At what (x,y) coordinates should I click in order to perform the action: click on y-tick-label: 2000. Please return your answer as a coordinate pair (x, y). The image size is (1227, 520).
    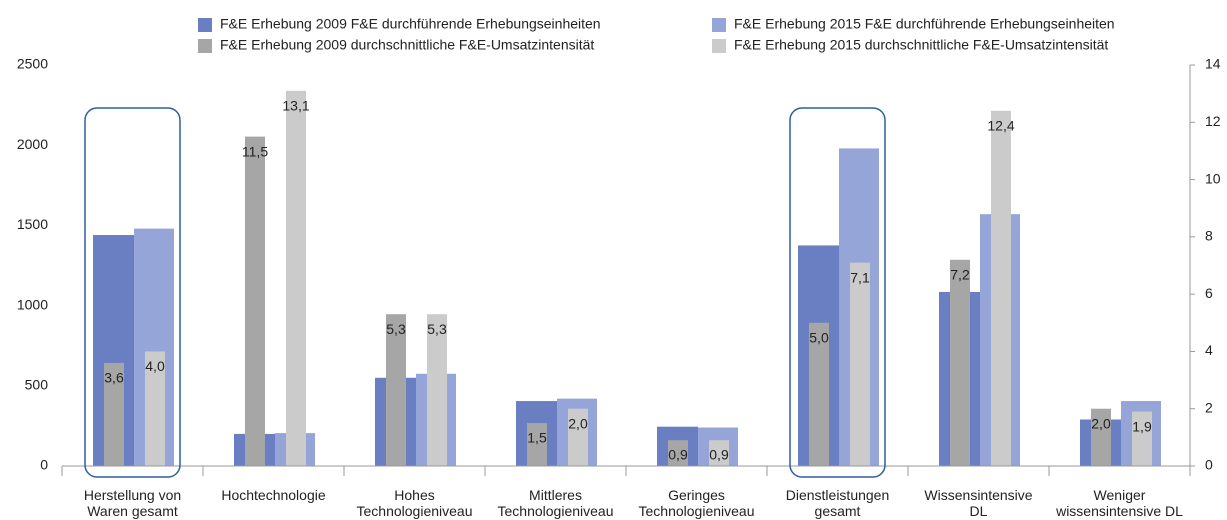
    Looking at the image, I should click on (32, 144).